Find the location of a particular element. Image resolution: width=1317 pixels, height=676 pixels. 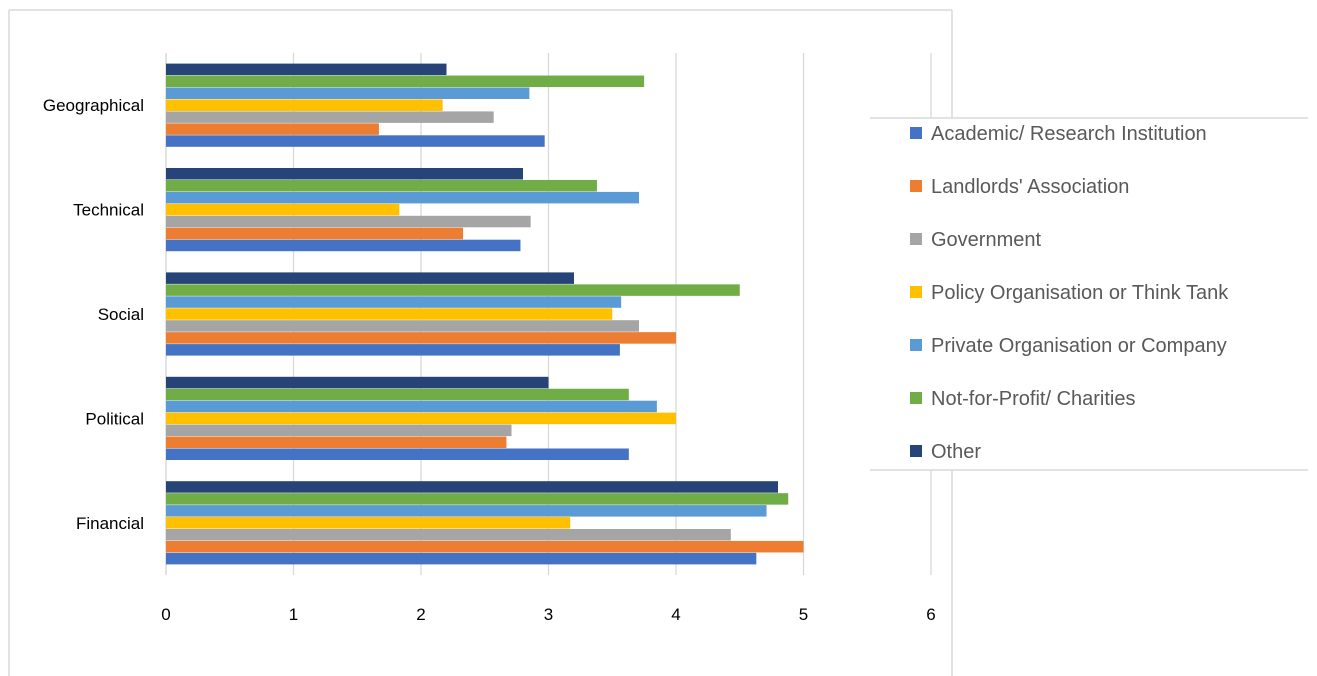

category-label: Financial is located at coordinates (110, 523).